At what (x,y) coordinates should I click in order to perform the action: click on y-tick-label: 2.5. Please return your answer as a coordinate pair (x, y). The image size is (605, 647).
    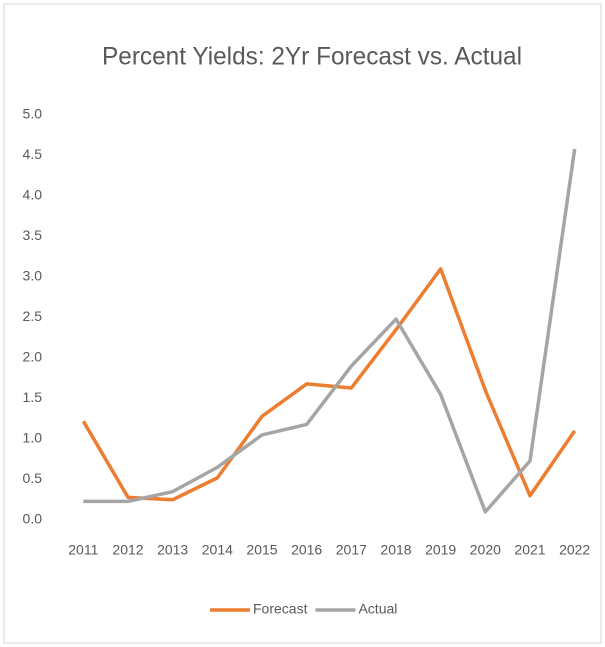
    Looking at the image, I should click on (33, 316).